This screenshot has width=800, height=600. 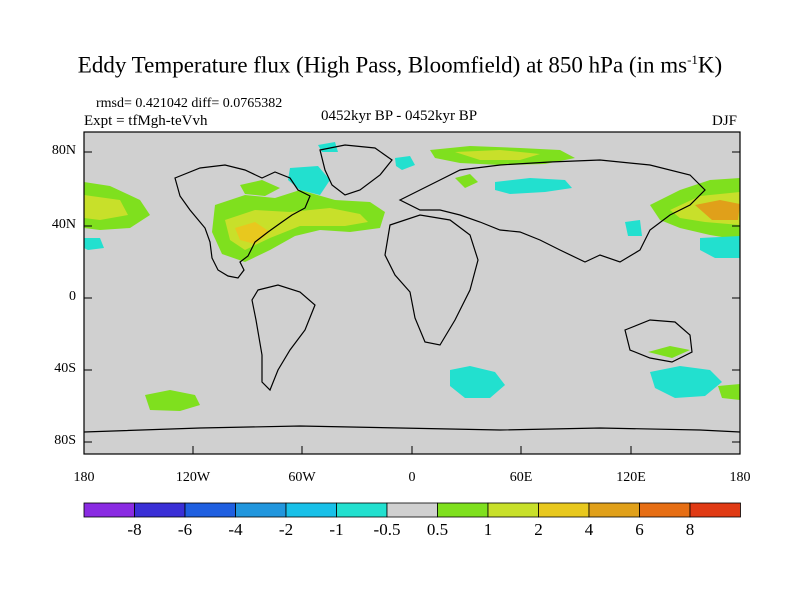 I want to click on anomaly-south-indian, so click(x=686, y=382).